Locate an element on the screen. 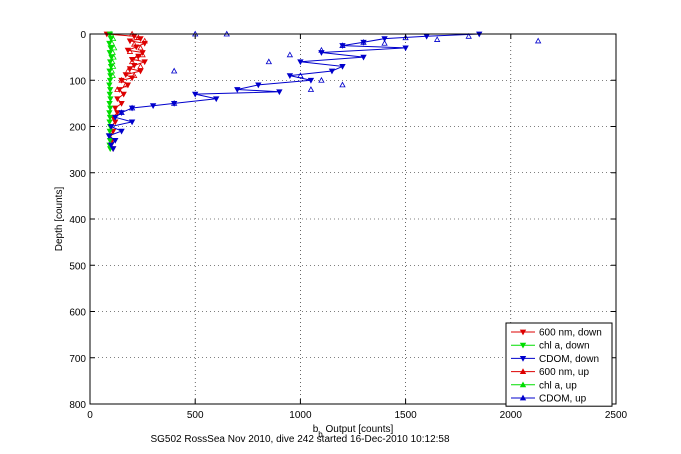 This screenshot has width=681, height=454. legend-entry: CDOM, down is located at coordinates (569, 359).